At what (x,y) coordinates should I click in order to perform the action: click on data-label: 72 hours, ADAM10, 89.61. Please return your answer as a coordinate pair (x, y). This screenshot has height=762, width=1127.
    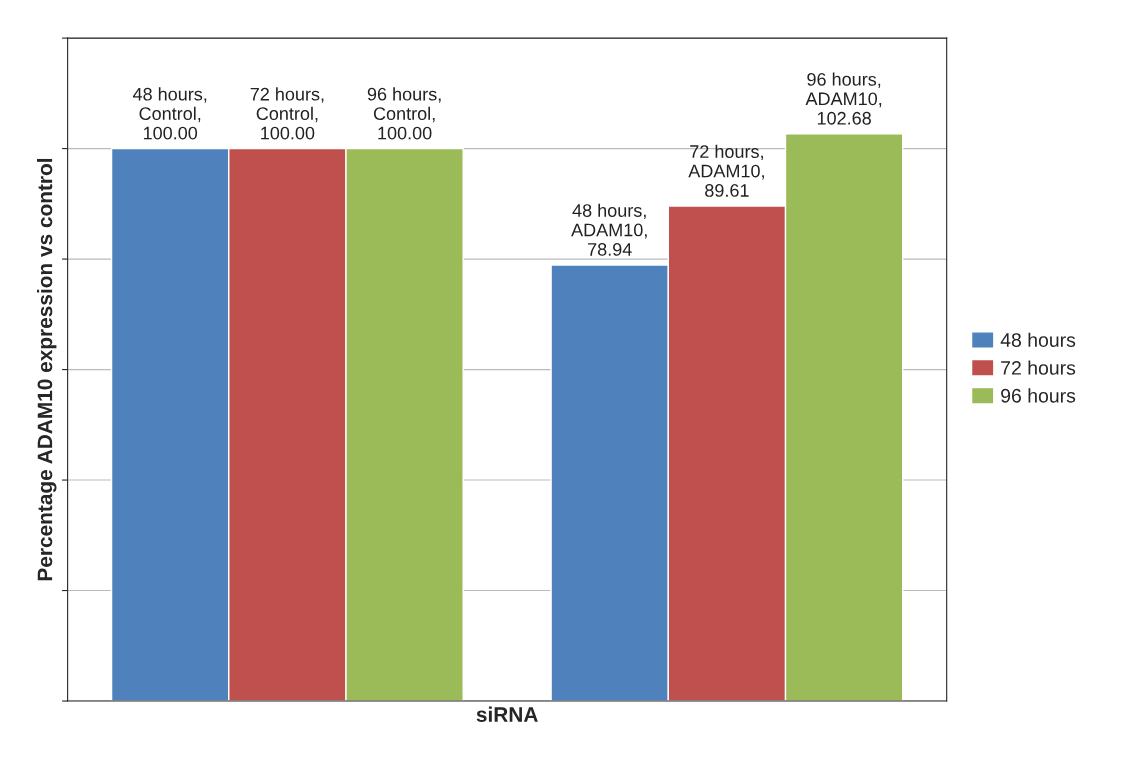
    Looking at the image, I should click on (726, 170).